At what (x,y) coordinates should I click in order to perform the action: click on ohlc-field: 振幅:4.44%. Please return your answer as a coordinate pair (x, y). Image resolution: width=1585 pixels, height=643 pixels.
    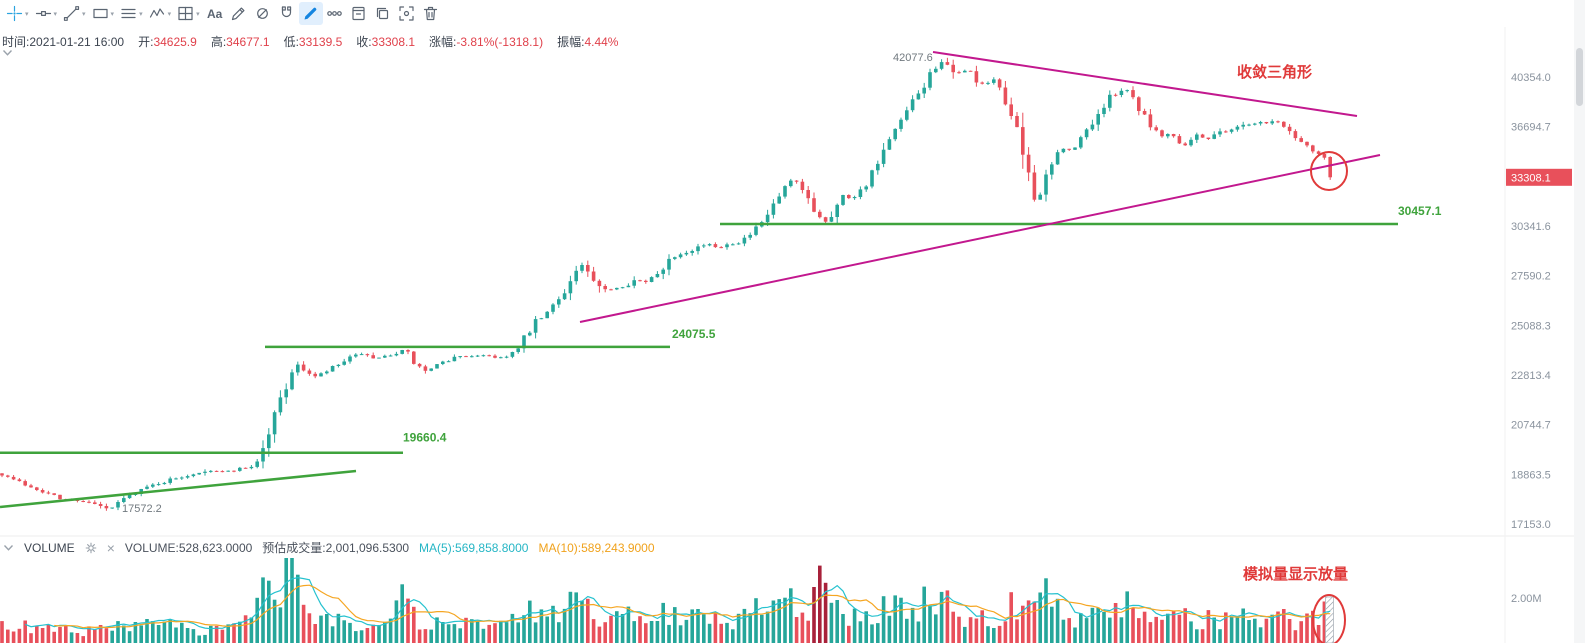
    Looking at the image, I should click on (588, 42).